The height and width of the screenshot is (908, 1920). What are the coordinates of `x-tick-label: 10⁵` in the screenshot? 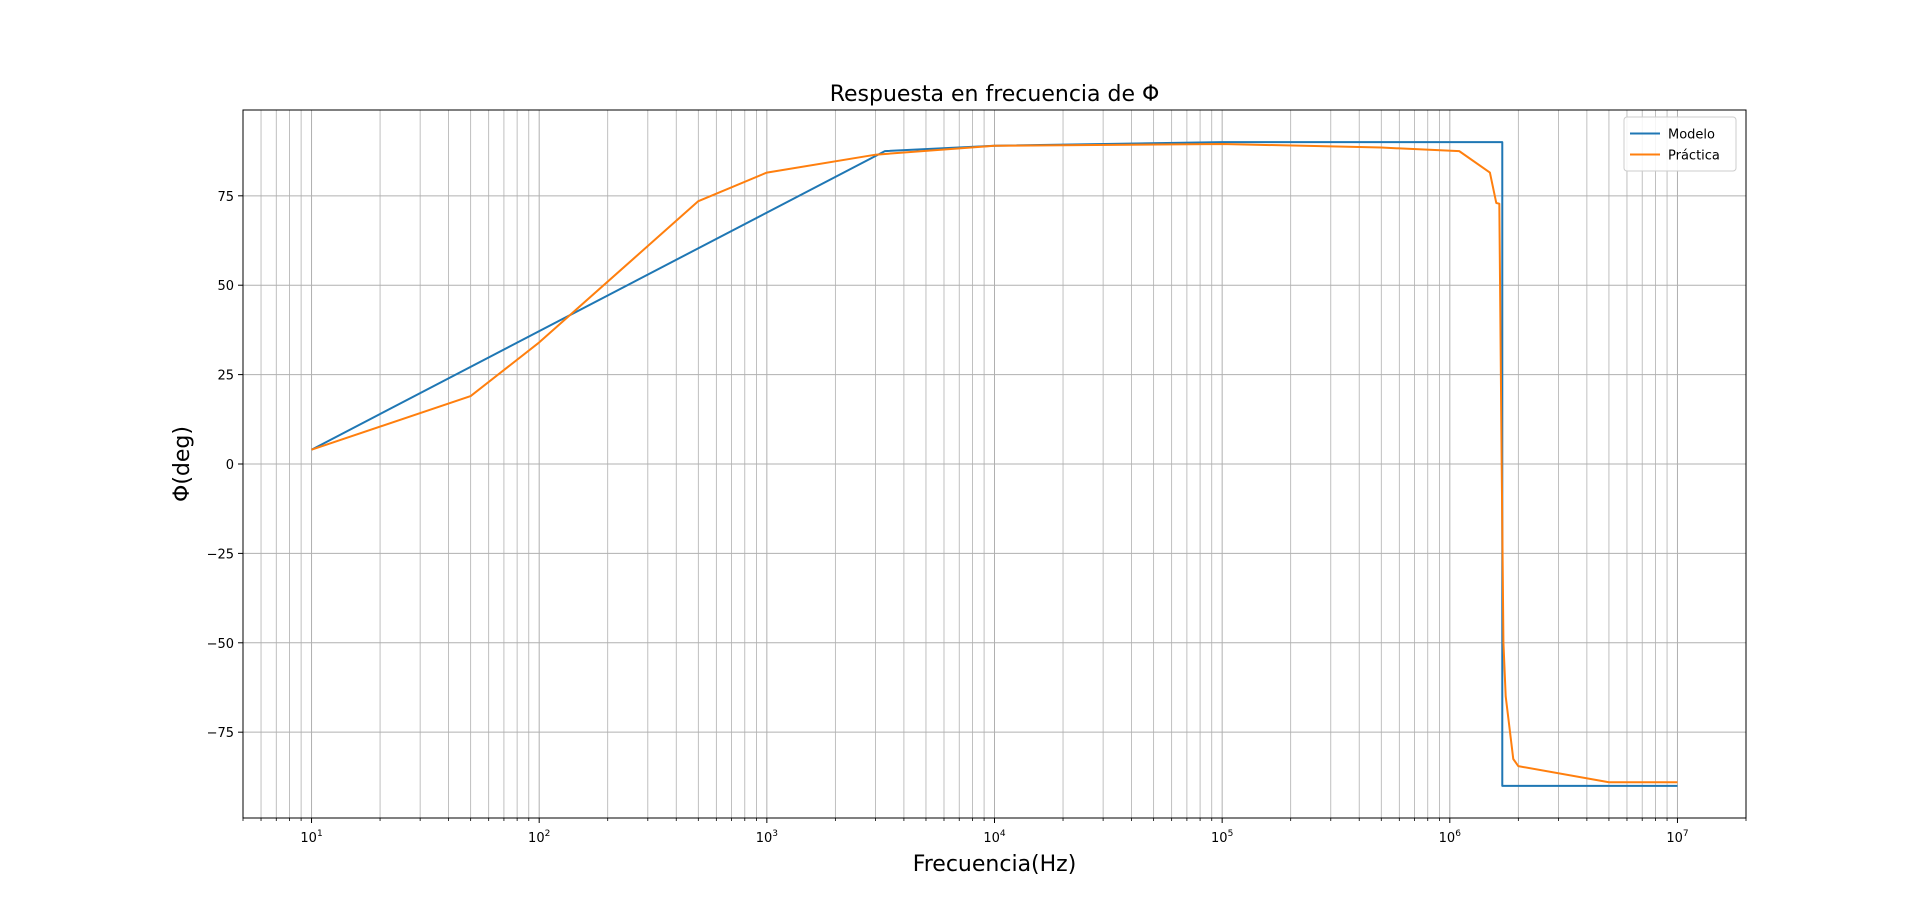 It's located at (1222, 837).